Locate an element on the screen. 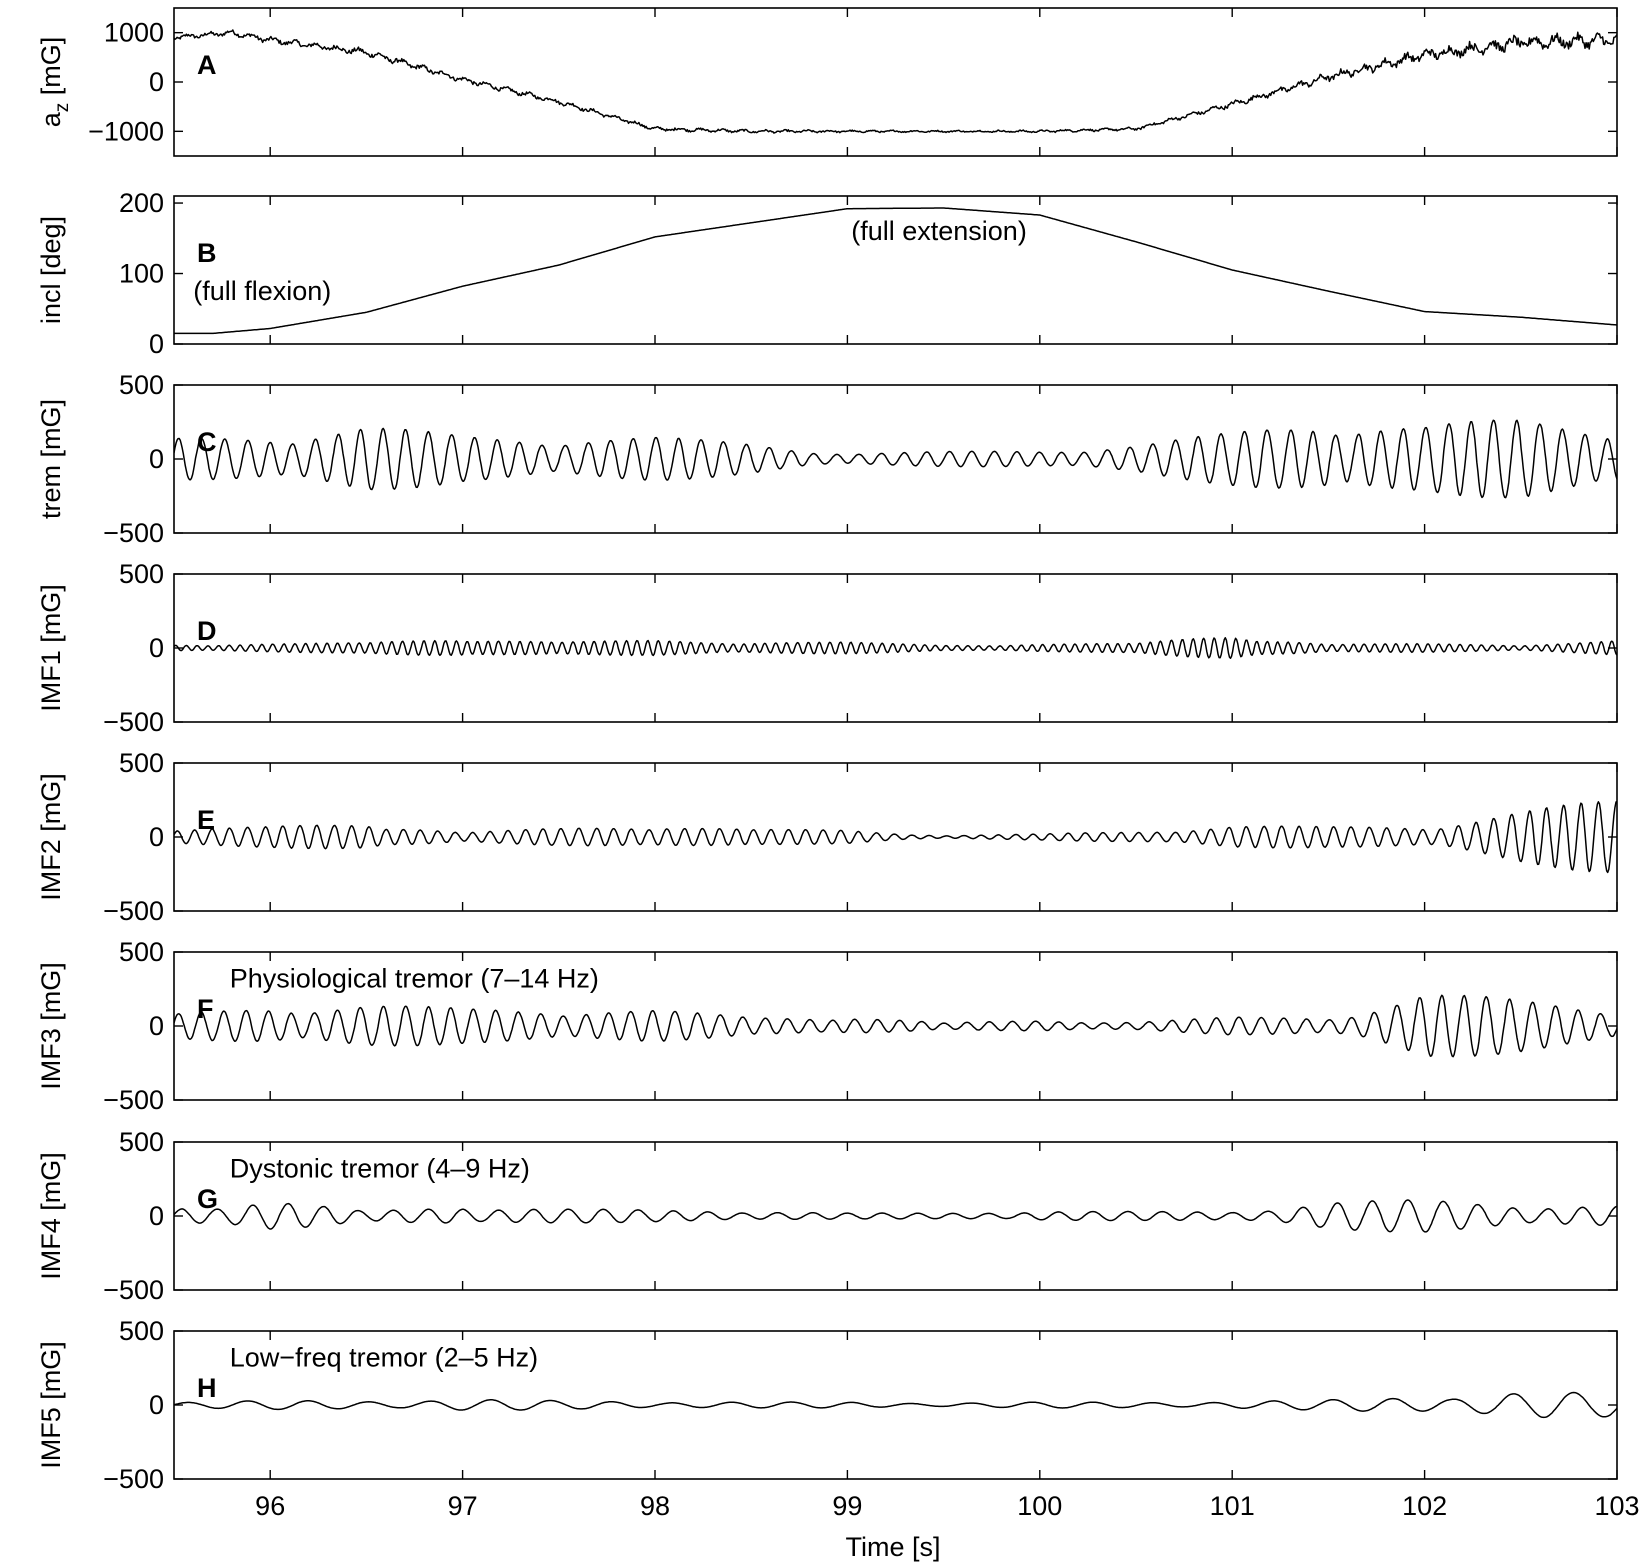 This screenshot has width=1650, height=1568. x-tick-label: 97 is located at coordinates (463, 1506).